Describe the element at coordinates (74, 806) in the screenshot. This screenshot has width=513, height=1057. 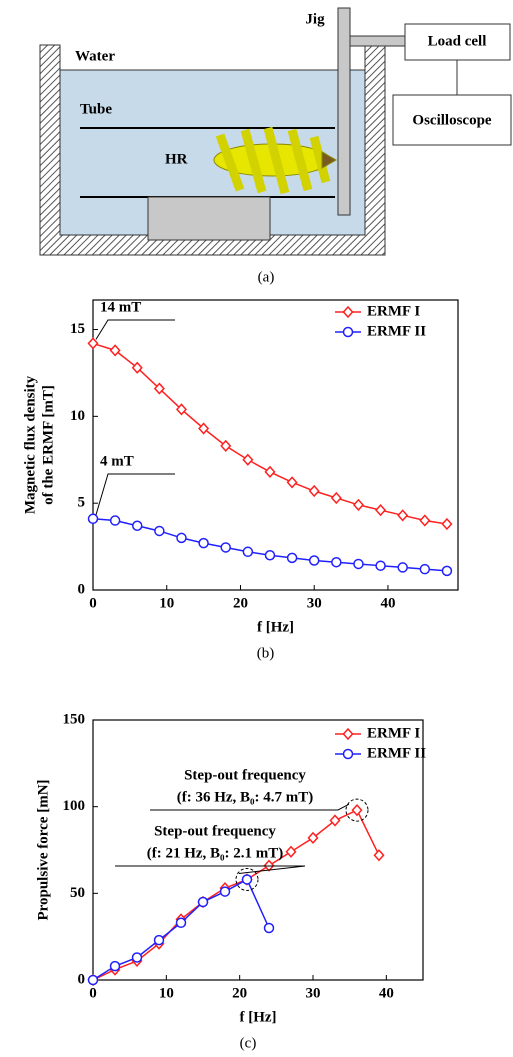
I see `y-tick-label: 100` at that location.